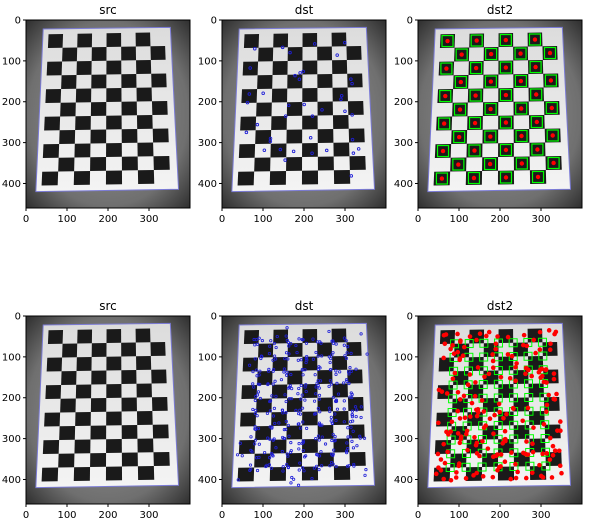 The image size is (590, 528). Describe the element at coordinates (108, 114) in the screenshot. I see `src-board-photo` at that location.